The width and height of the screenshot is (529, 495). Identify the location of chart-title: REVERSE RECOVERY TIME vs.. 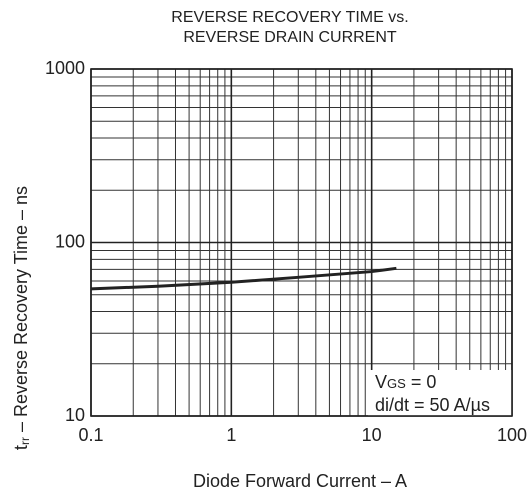
(289, 17).